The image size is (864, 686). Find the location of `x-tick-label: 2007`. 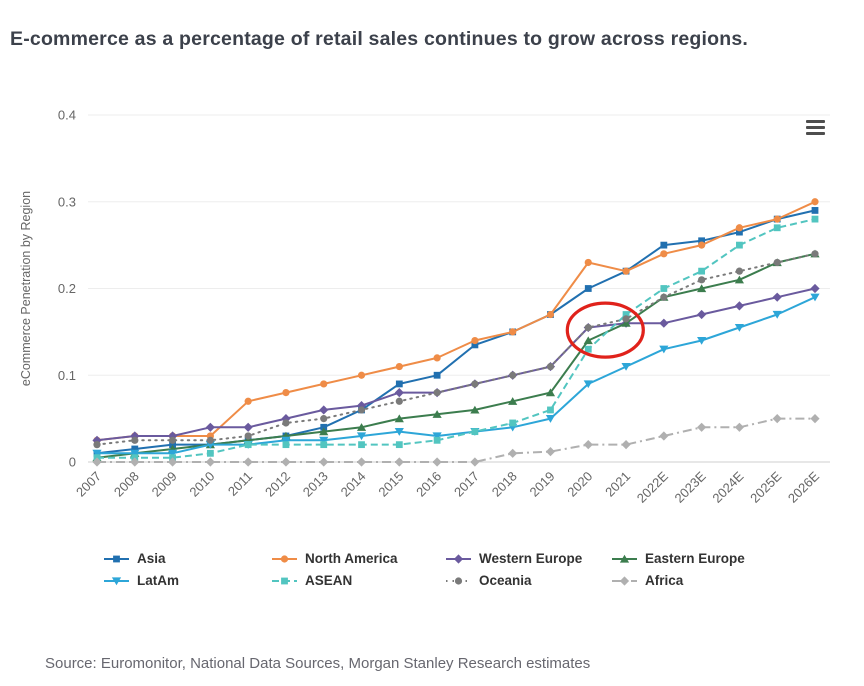

x-tick-label: 2007 is located at coordinates (88, 484).